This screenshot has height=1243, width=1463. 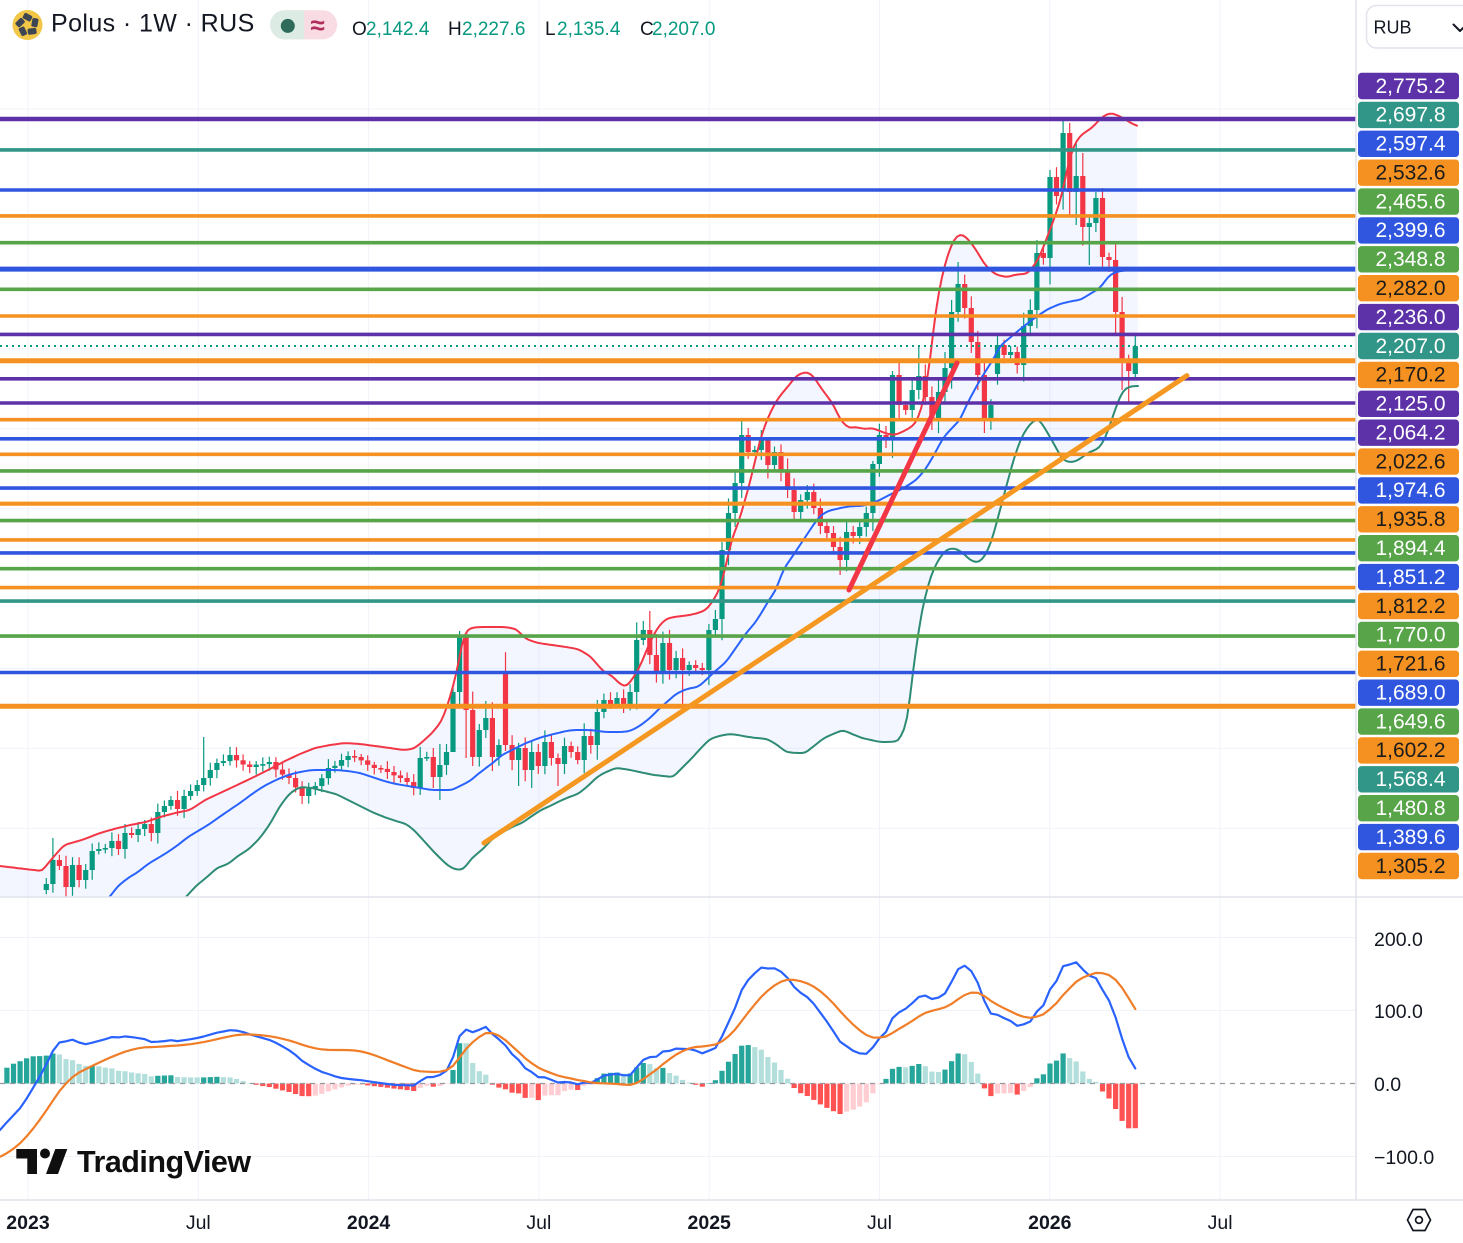 What do you see at coordinates (1410, 317) in the screenshot?
I see `svg-text: 2,236.0` at bounding box center [1410, 317].